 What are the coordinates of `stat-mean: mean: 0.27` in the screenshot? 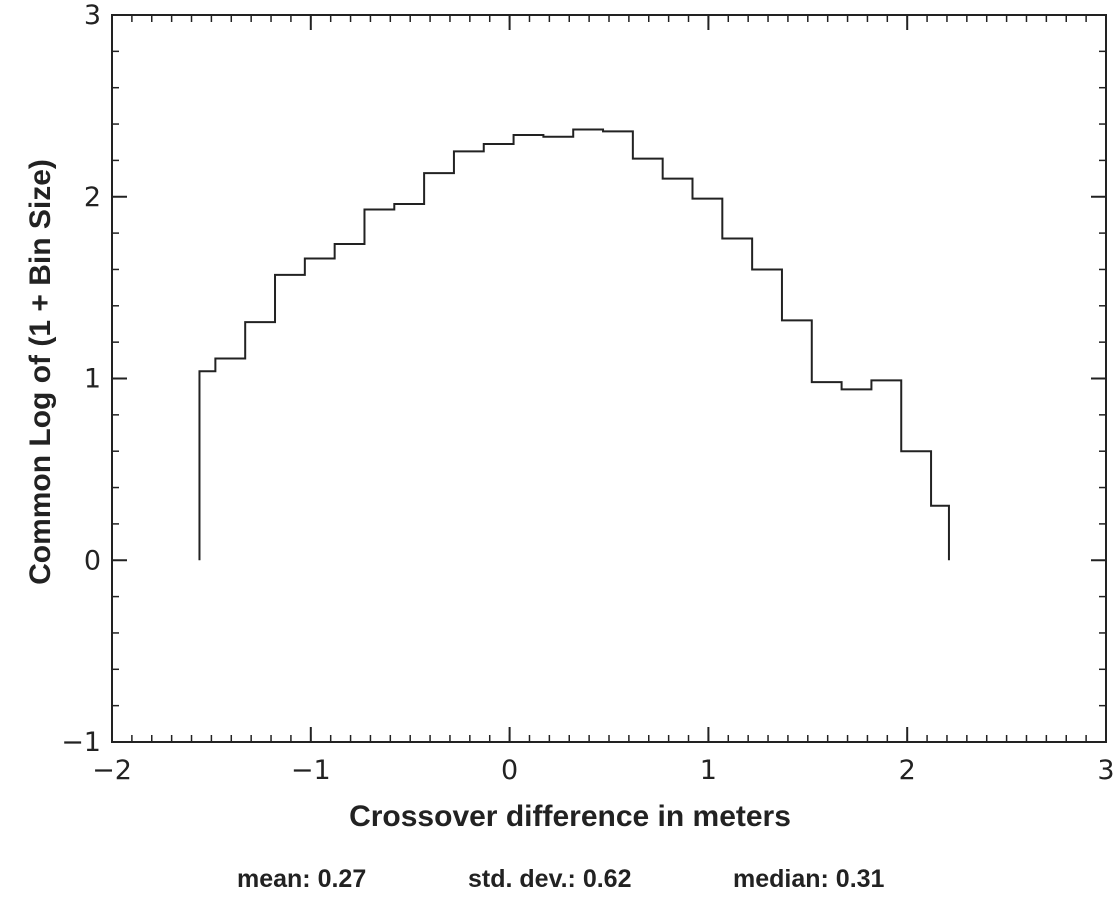 It's located at (301, 879).